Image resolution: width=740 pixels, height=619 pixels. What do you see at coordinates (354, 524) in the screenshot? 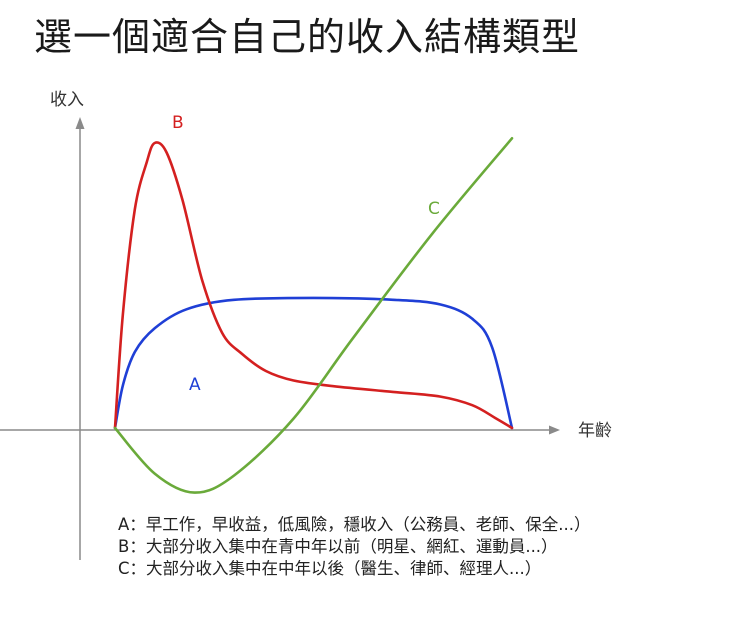
I see `legend-item-a: A：早工作，早收益，低風險，穩收入（公務員、老師、保全...）` at bounding box center [354, 524].